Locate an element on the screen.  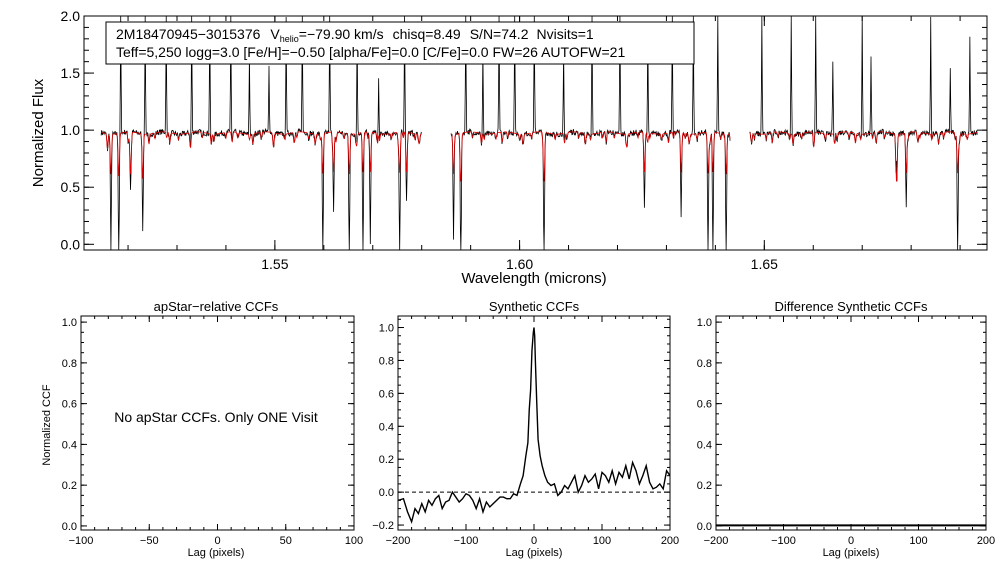
difference-frame is located at coordinates (851, 423).